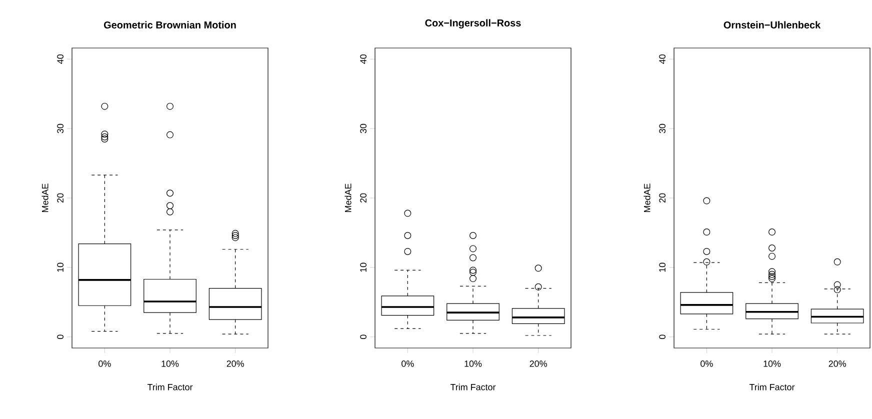 The image size is (872, 419). Describe the element at coordinates (170, 24) in the screenshot. I see `chart-title: Geometric Brownian Motion` at that location.